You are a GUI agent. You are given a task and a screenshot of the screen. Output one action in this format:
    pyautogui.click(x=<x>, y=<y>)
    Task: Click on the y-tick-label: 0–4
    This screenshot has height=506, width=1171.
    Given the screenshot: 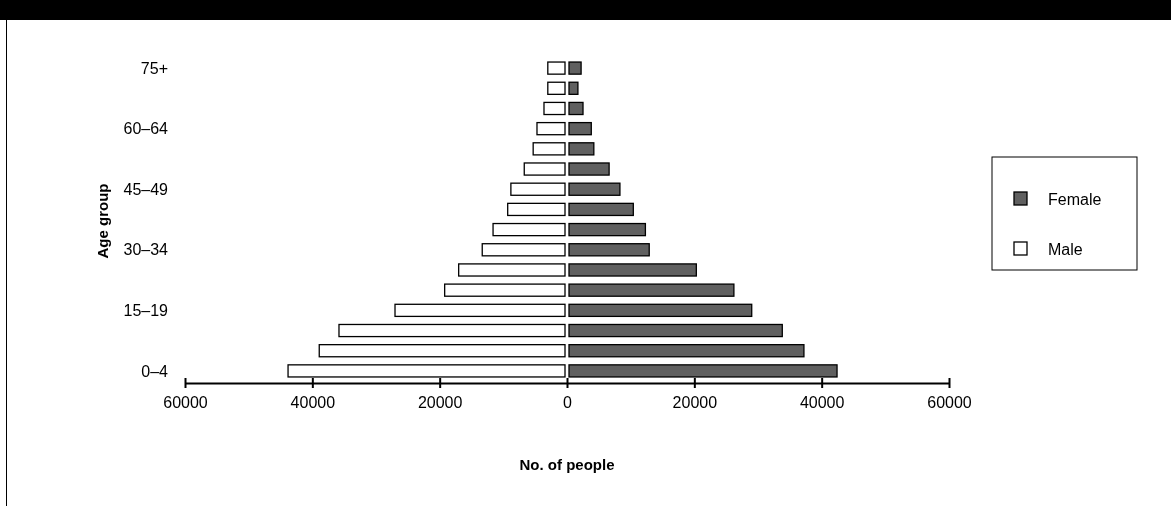 What is the action you would take?
    pyautogui.click(x=155, y=371)
    